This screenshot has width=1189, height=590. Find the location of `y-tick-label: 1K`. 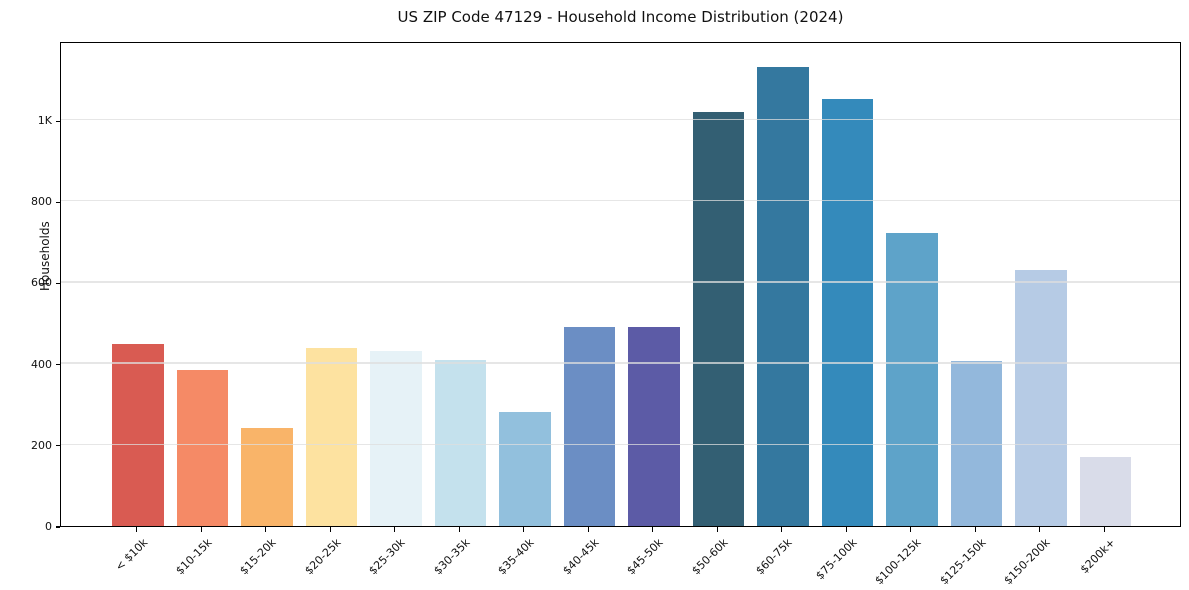

y-tick-label: 1K is located at coordinates (44, 121).